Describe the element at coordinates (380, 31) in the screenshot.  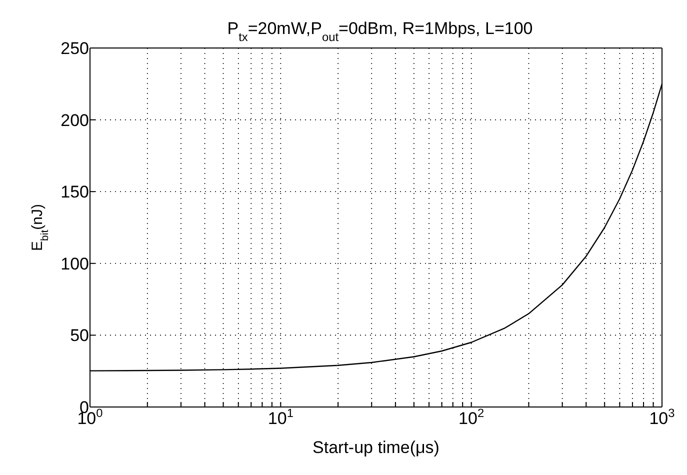
I see `chart-title: P$_{tx}$=20mW,P$_{out}$=0dBm, R=1Mbps, L=100` at that location.